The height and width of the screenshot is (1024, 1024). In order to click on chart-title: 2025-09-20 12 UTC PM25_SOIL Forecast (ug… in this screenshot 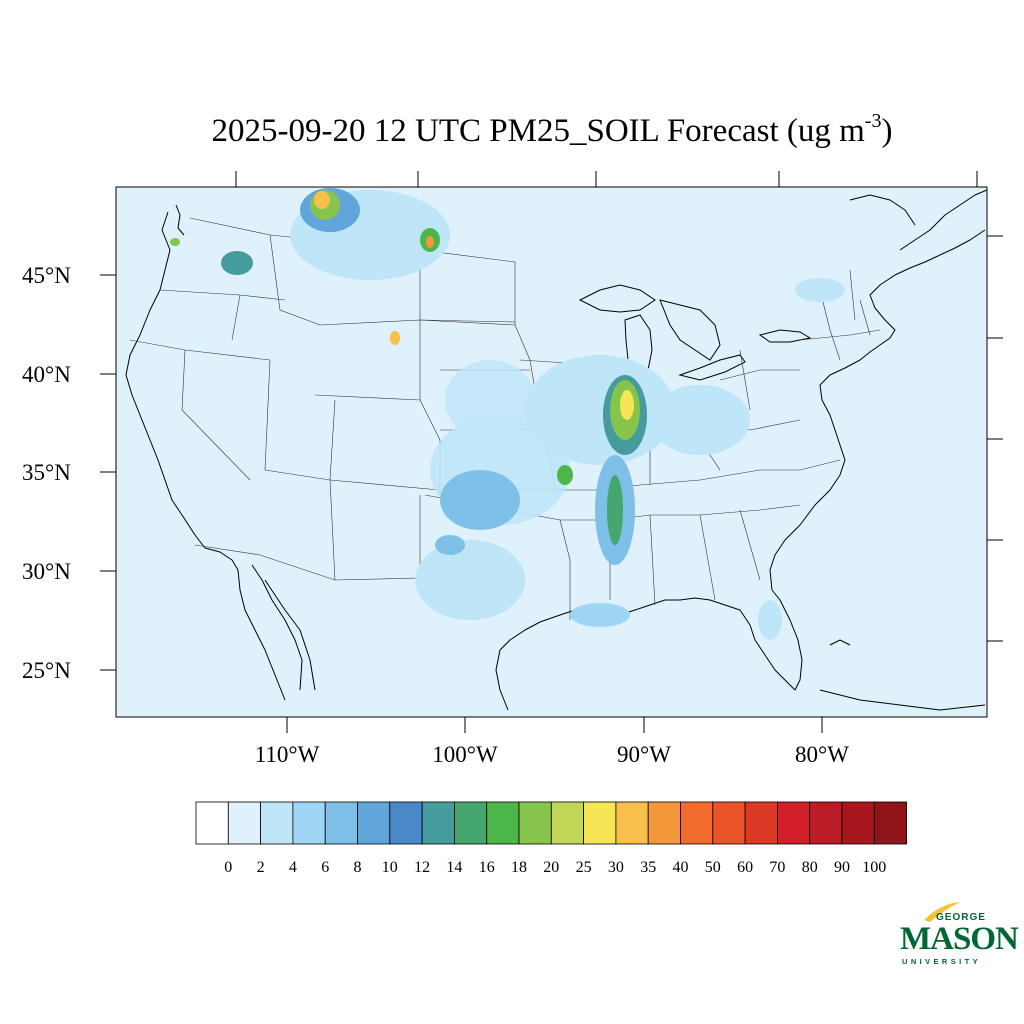, I will do `click(512, 130)`.